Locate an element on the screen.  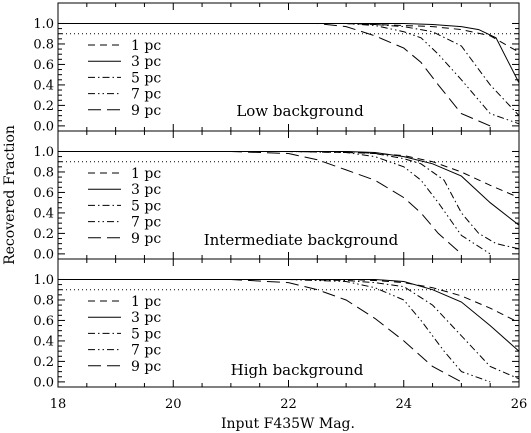
panel-title: High background is located at coordinates (297, 370).